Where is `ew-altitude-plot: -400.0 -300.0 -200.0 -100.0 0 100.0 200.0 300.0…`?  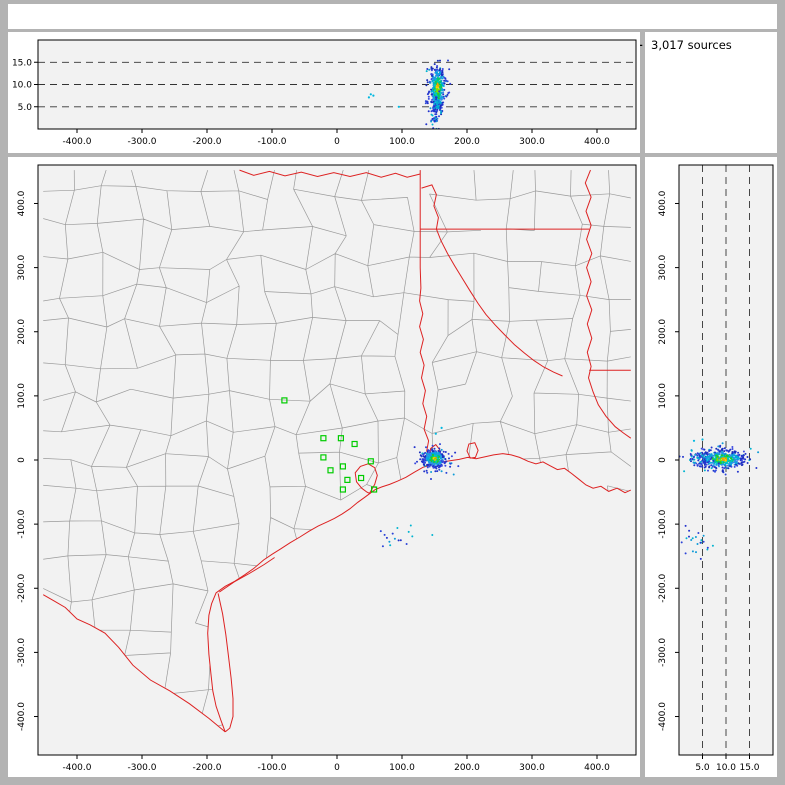 ew-altitude-plot: -400.0 -300.0 -200.0 -100.0 0 100.0 200.0 300.0… is located at coordinates (324, 93).